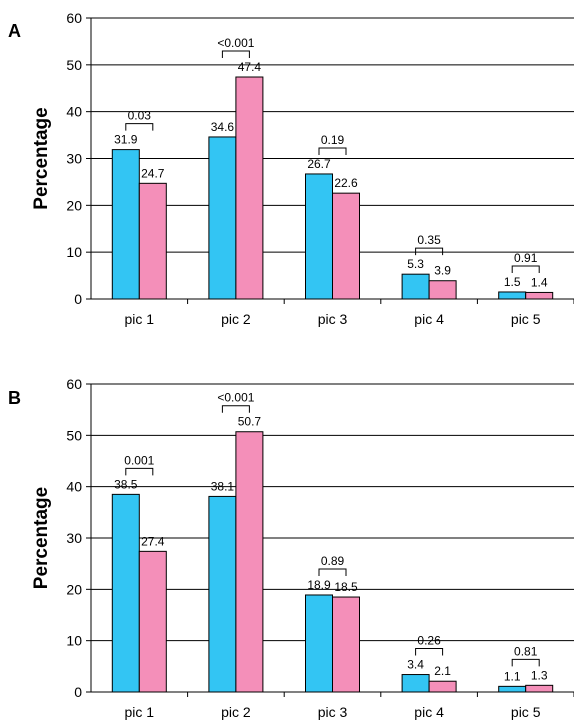 This screenshot has height=725, width=574. Describe the element at coordinates (223, 486) in the screenshot. I see `data-label: 38.1` at that location.